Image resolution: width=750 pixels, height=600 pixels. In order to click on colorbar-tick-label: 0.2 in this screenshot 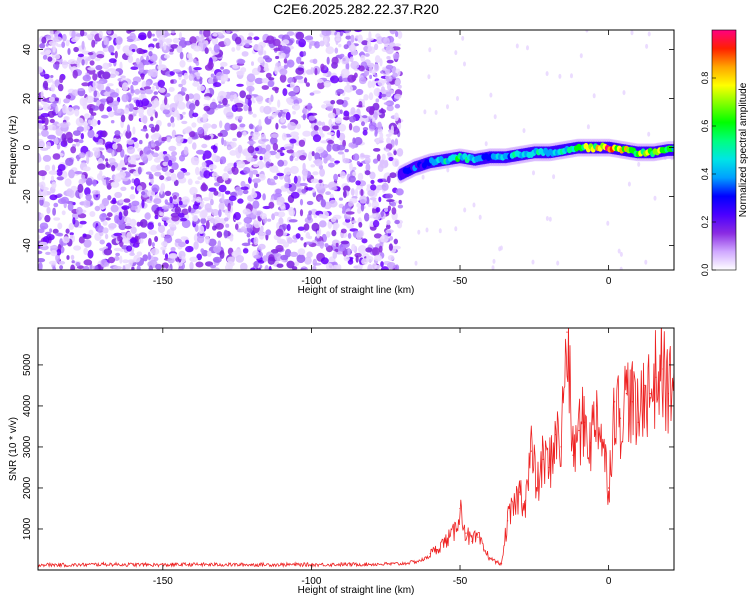, I will do `click(705, 222)`.